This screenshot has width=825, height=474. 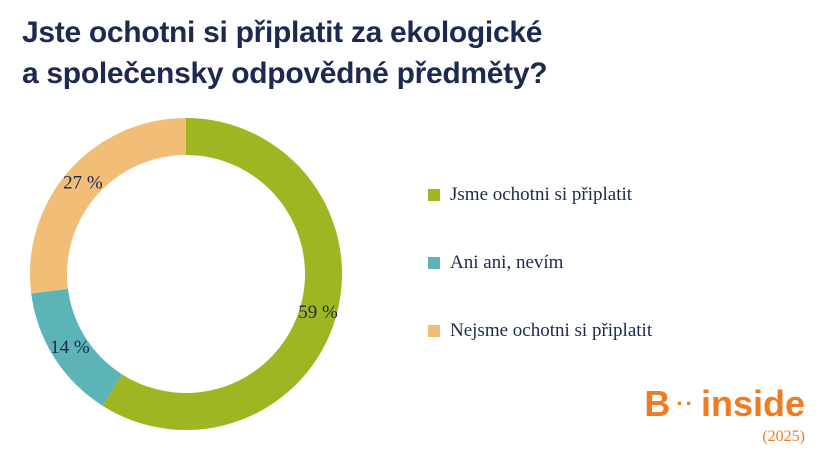 What do you see at coordinates (285, 73) in the screenshot?
I see `chart-title-line-2: a společensky odpovědné předměty?` at bounding box center [285, 73].